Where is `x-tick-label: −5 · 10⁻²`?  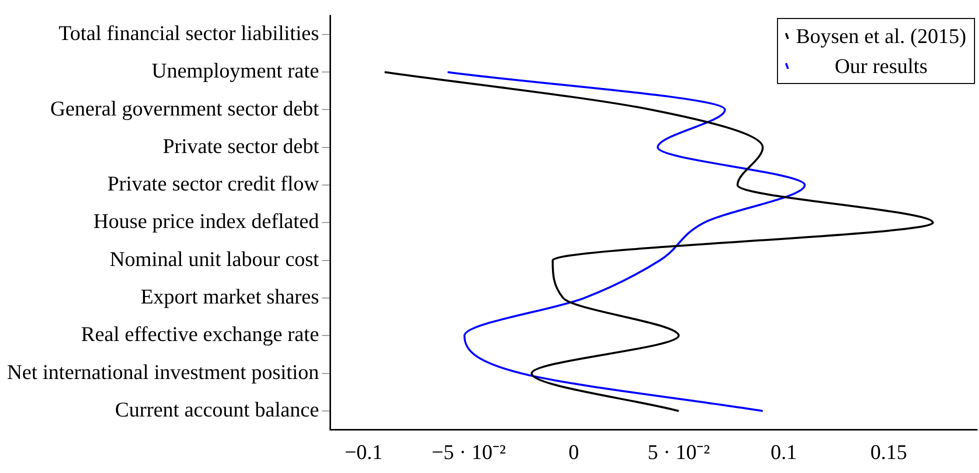
x-tick-label: −5 · 10⁻² is located at coordinates (469, 452).